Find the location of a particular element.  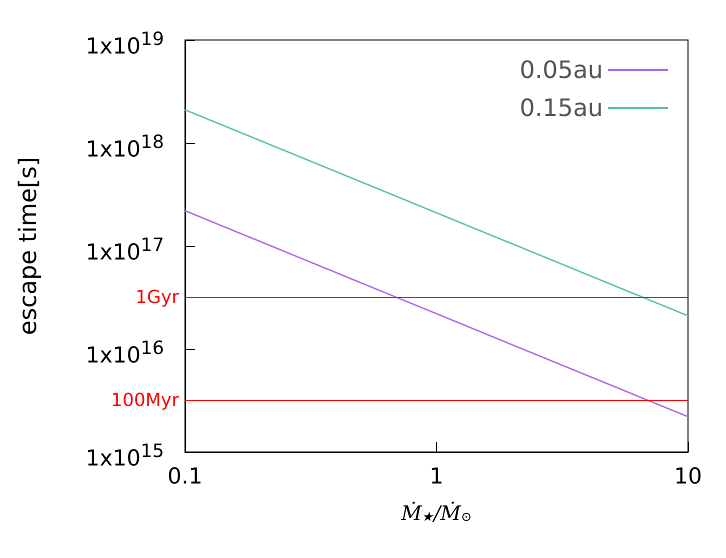

x-axis-title: Ṁ★/Ṁ⊙ is located at coordinates (436, 513).